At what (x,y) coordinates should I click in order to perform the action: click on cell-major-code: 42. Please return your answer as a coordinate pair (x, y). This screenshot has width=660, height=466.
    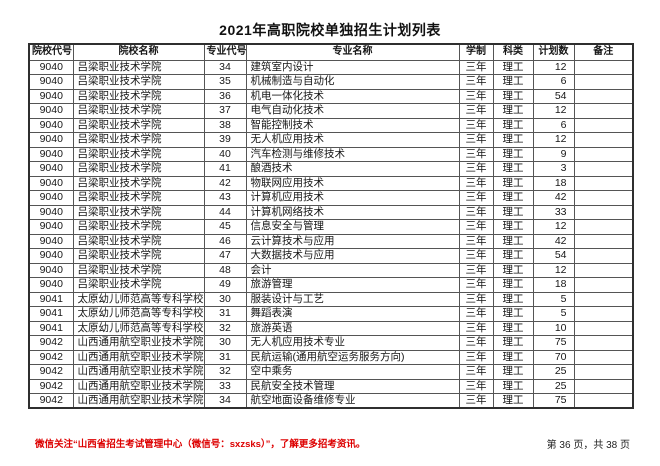
    Looking at the image, I should click on (225, 183).